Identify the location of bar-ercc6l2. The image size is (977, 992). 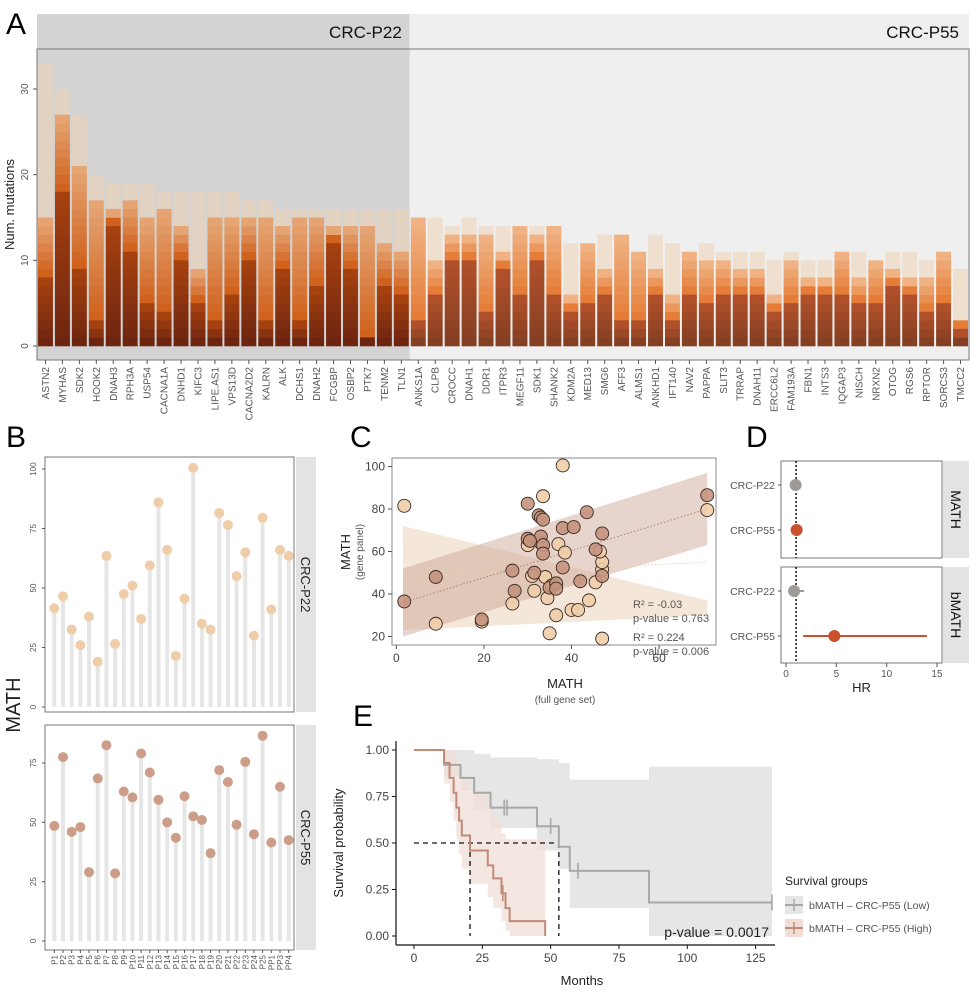
(774, 303).